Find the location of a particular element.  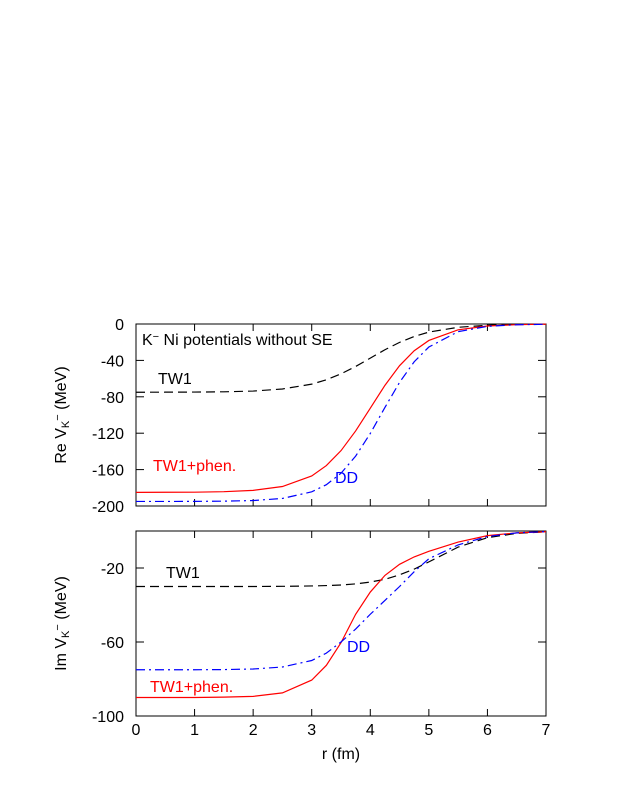

x-tick-label: 3 is located at coordinates (311, 730).